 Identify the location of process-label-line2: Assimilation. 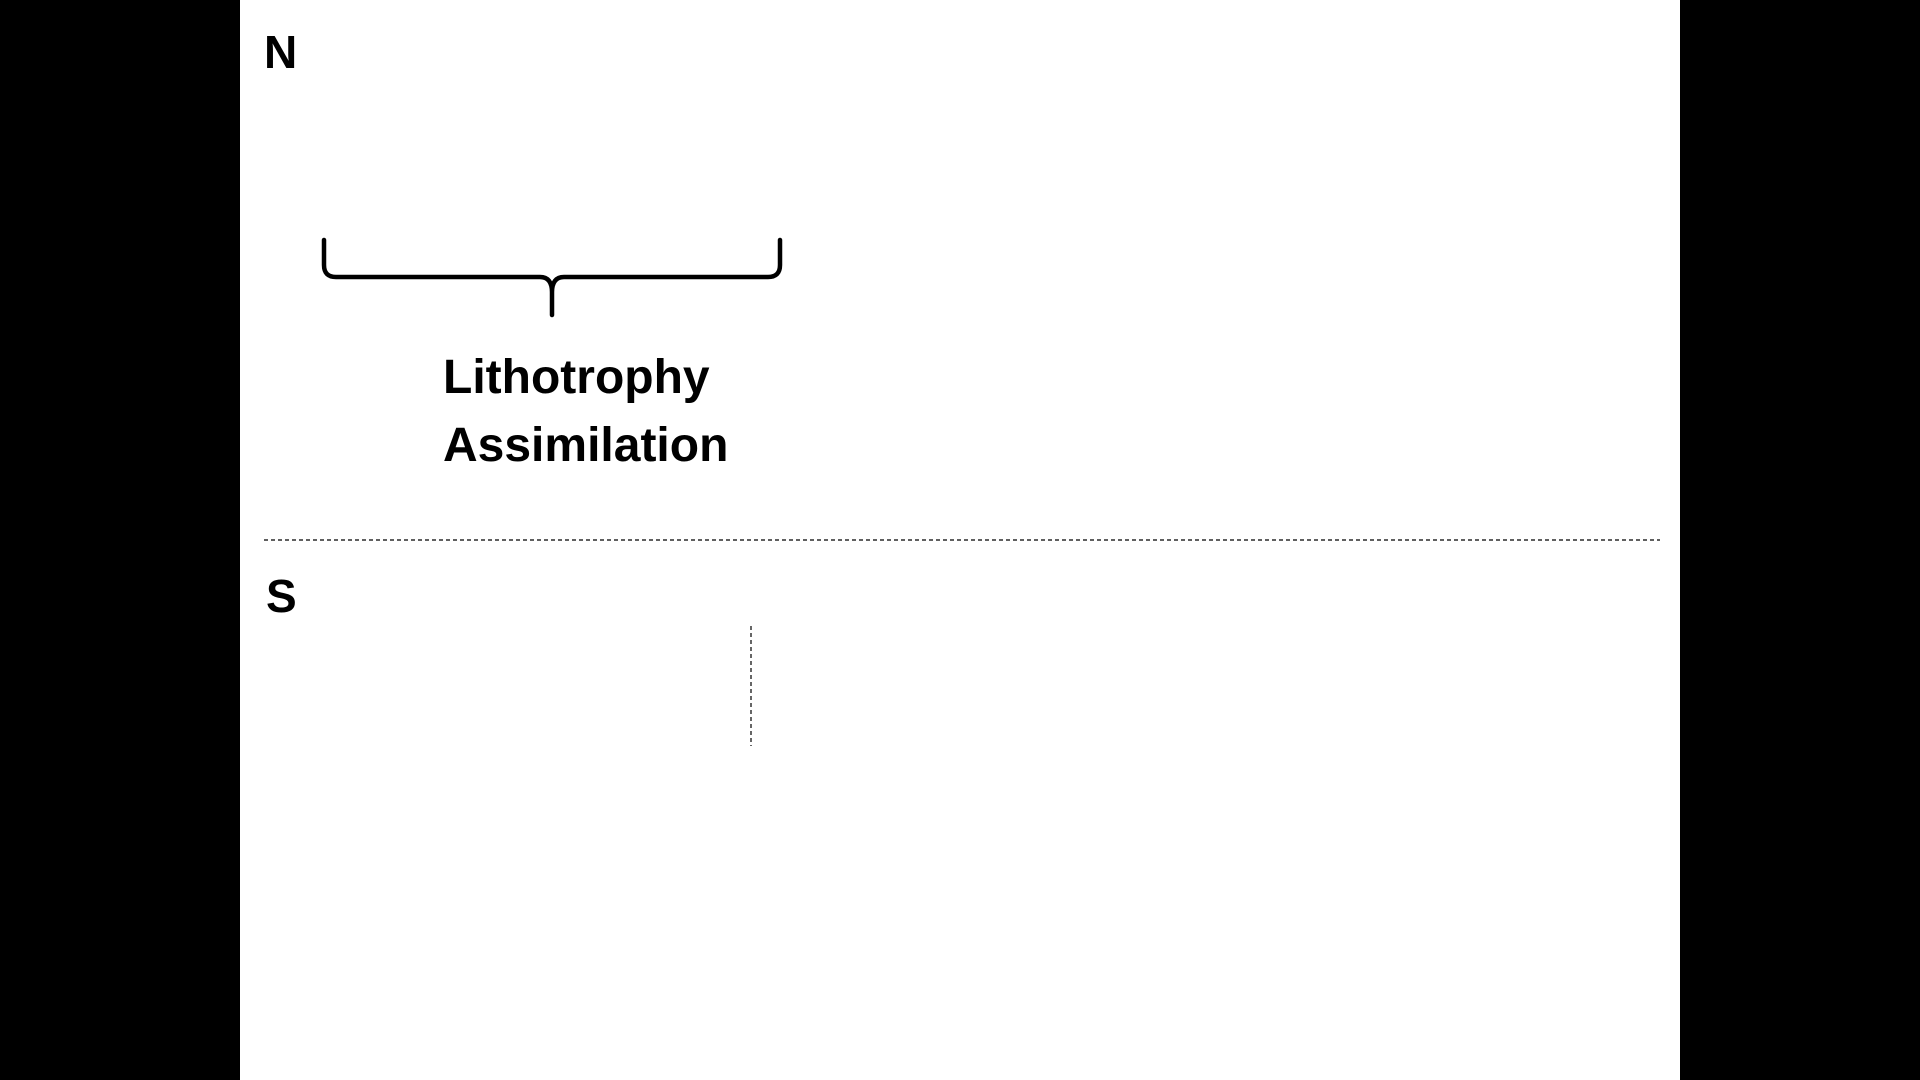
(586, 445).